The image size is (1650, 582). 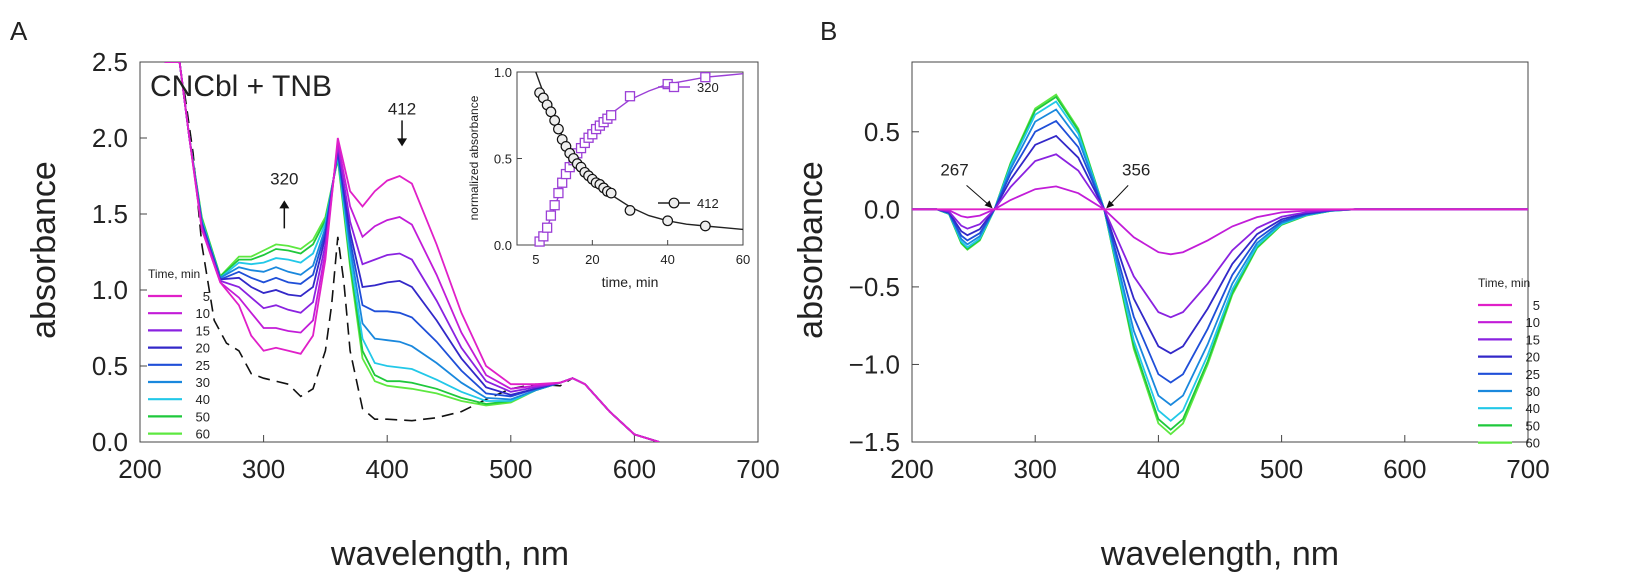 What do you see at coordinates (284, 178) in the screenshot?
I see `annotation-label: 320` at bounding box center [284, 178].